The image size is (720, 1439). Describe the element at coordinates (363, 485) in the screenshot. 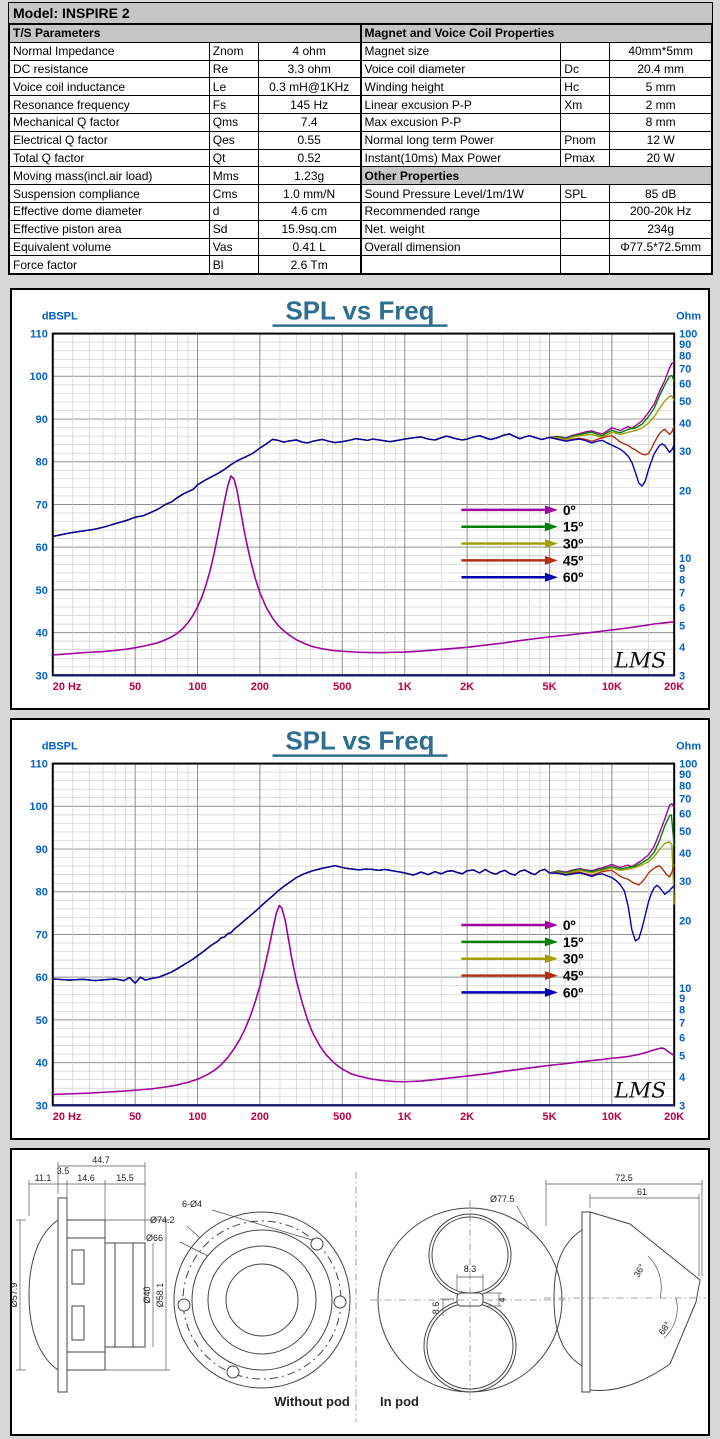

I see `series-60º` at that location.